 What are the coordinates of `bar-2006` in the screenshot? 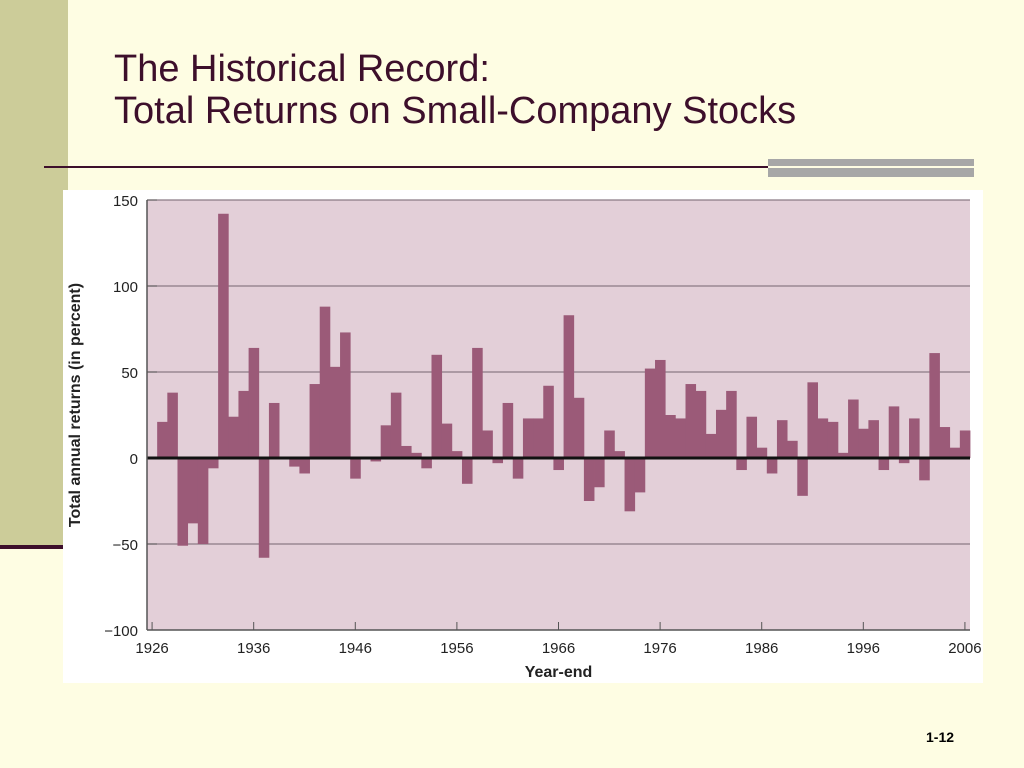 It's located at (965, 444).